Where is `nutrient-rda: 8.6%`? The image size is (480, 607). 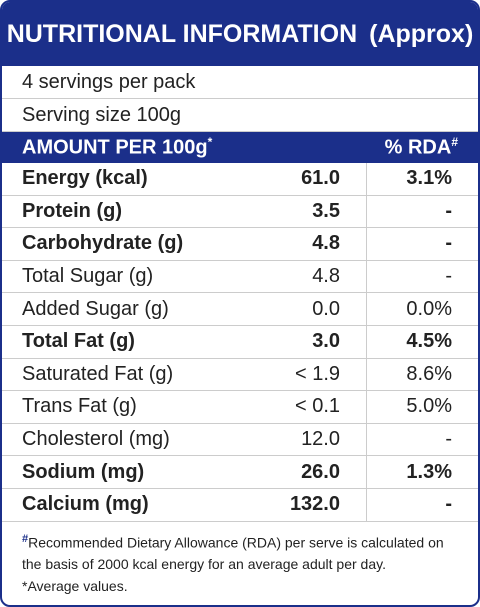
nutrient-rda: 8.6% is located at coordinates (429, 373).